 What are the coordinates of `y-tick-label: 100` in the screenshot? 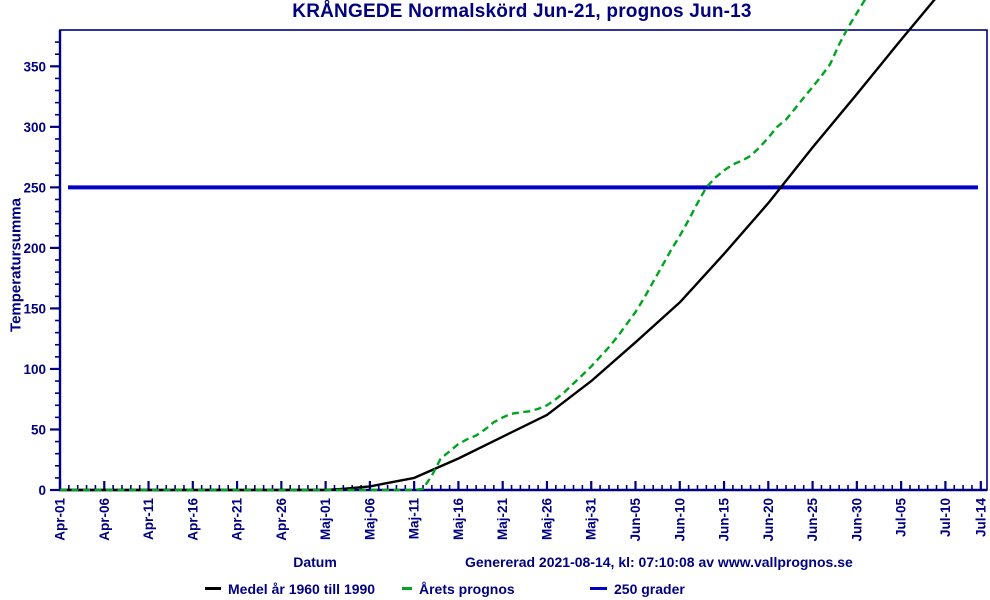 It's located at (34, 369).